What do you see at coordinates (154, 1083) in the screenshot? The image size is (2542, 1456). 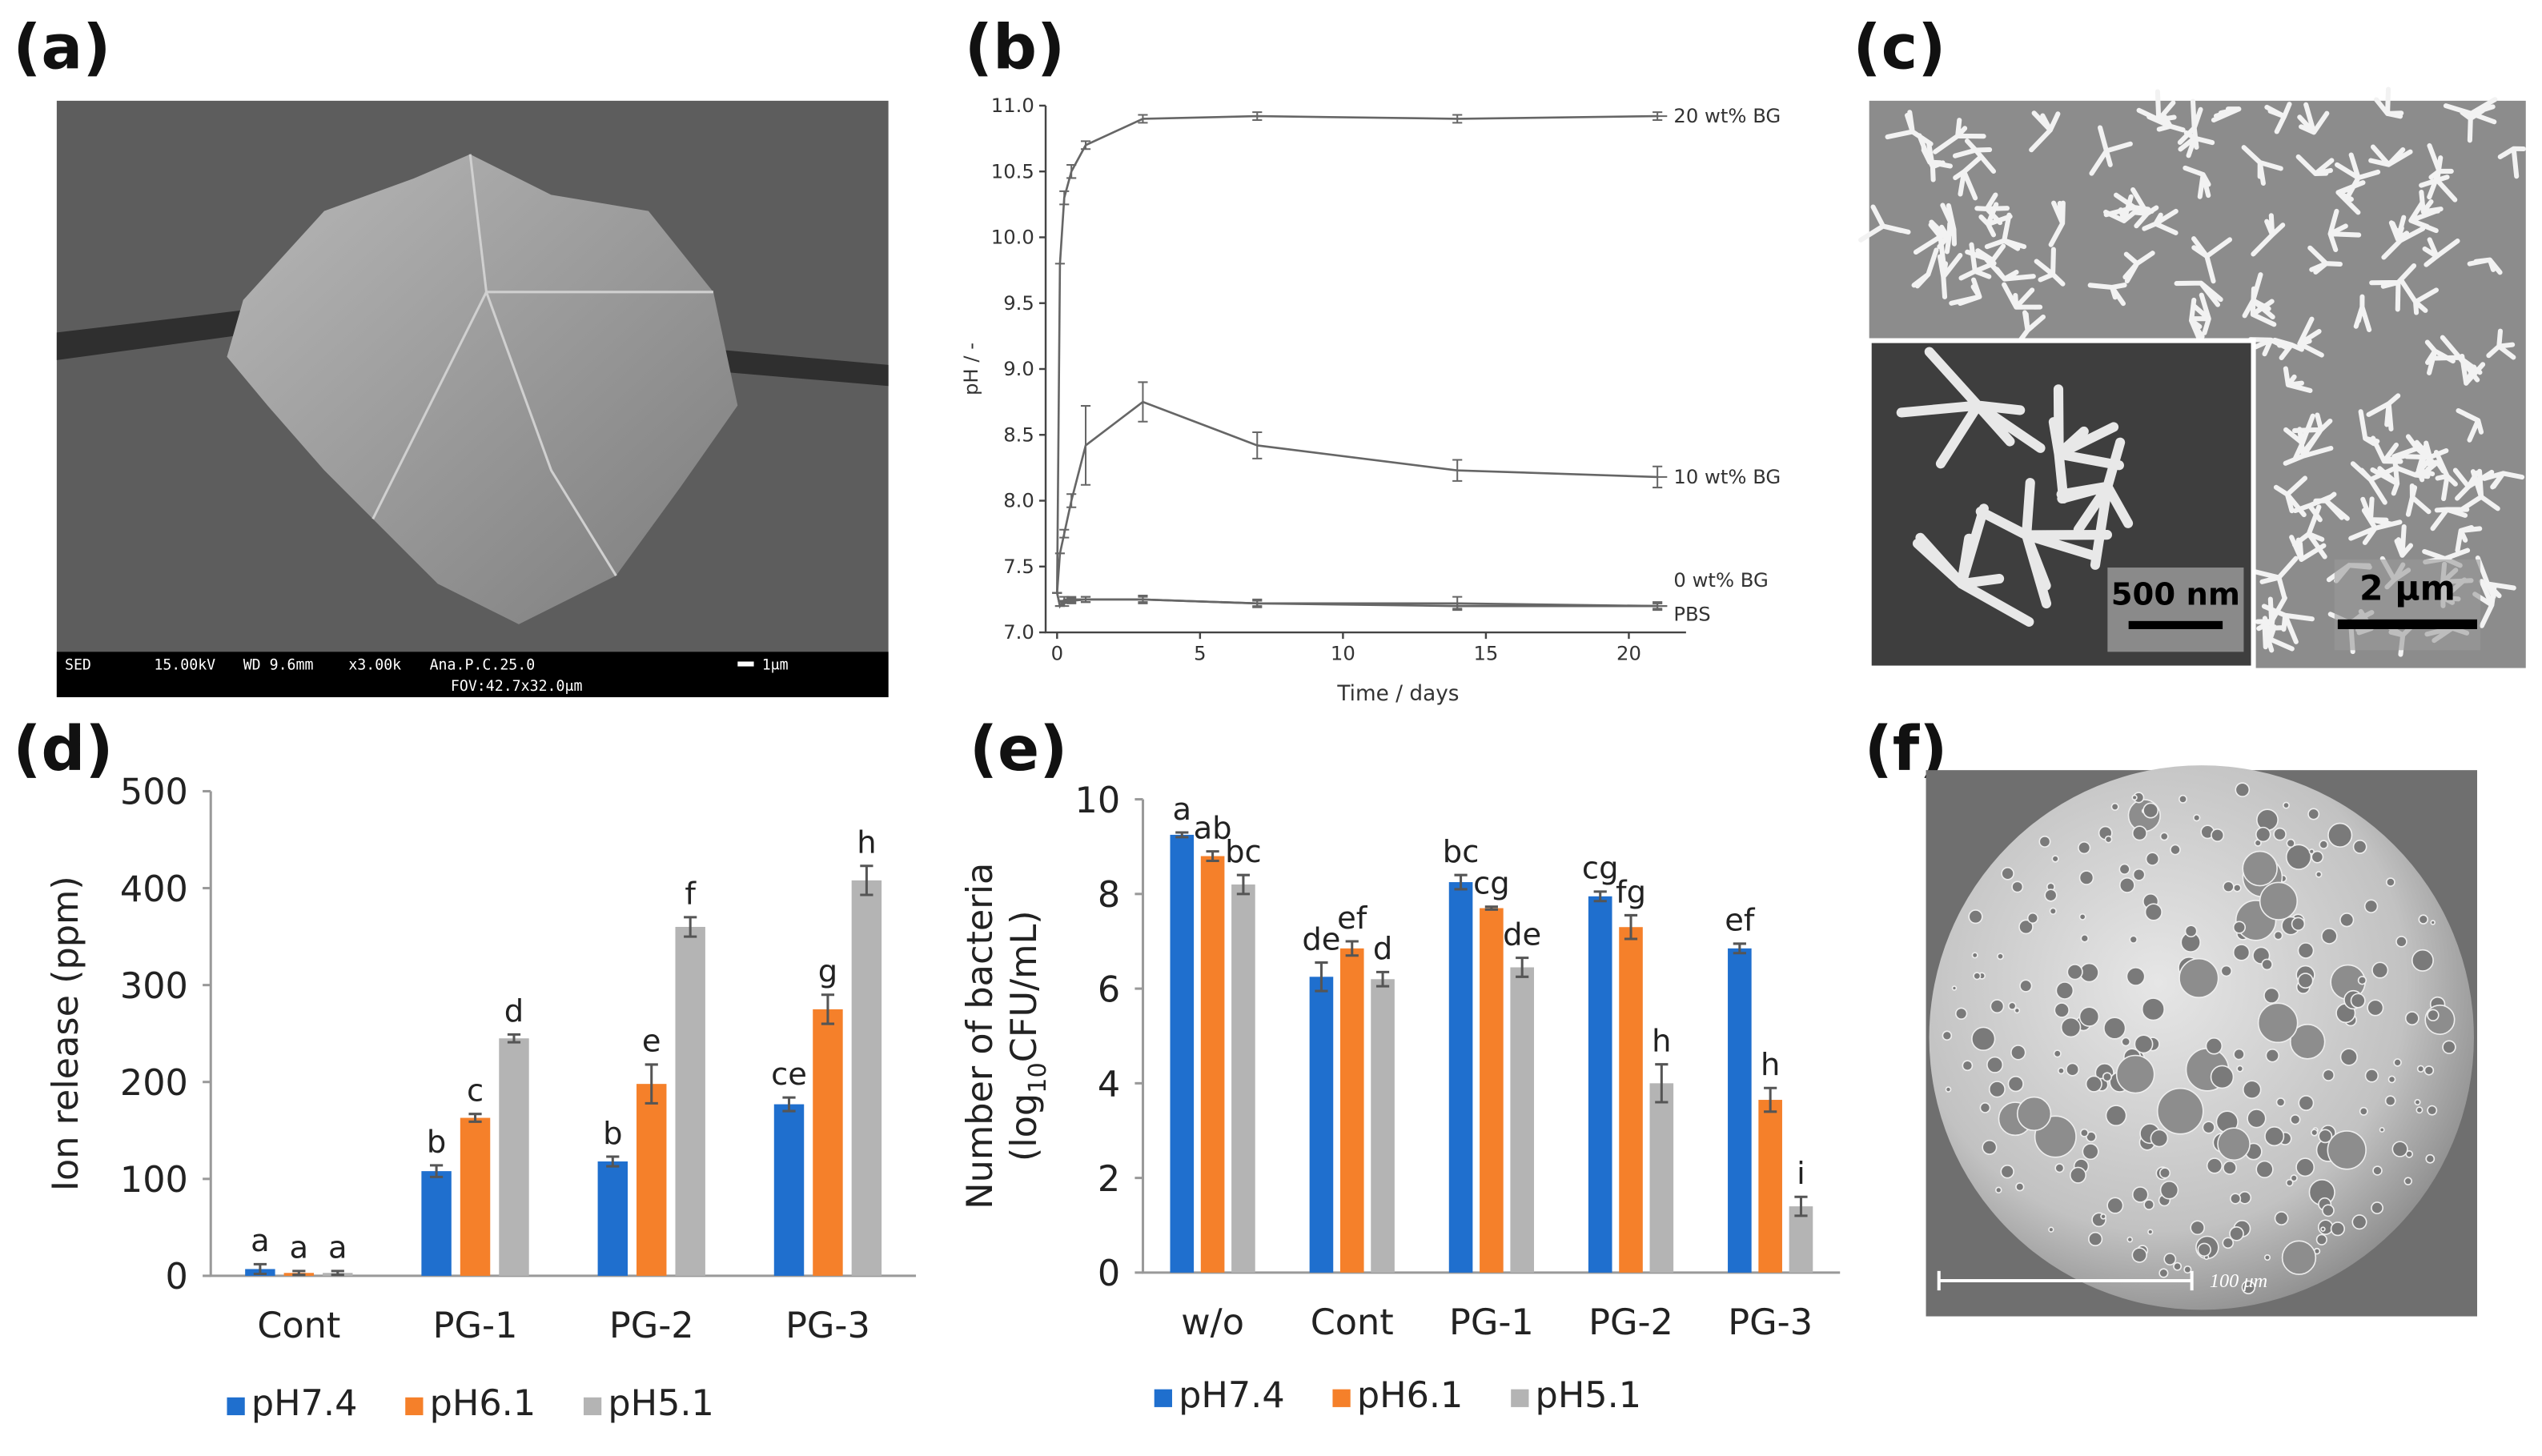 I see `y-tick-label: 200` at bounding box center [154, 1083].